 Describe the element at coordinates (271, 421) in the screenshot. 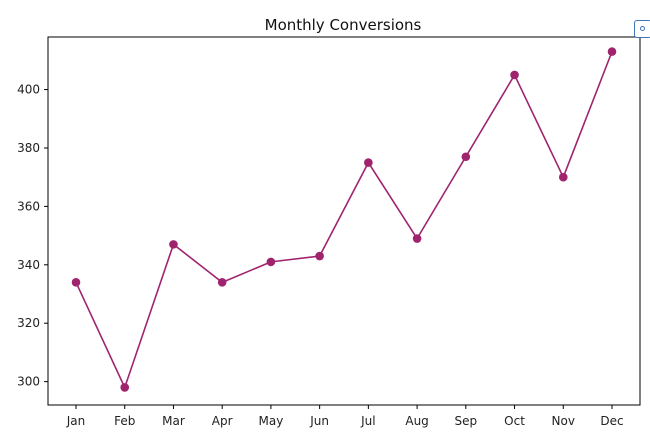

I see `x-tick-label: May` at that location.